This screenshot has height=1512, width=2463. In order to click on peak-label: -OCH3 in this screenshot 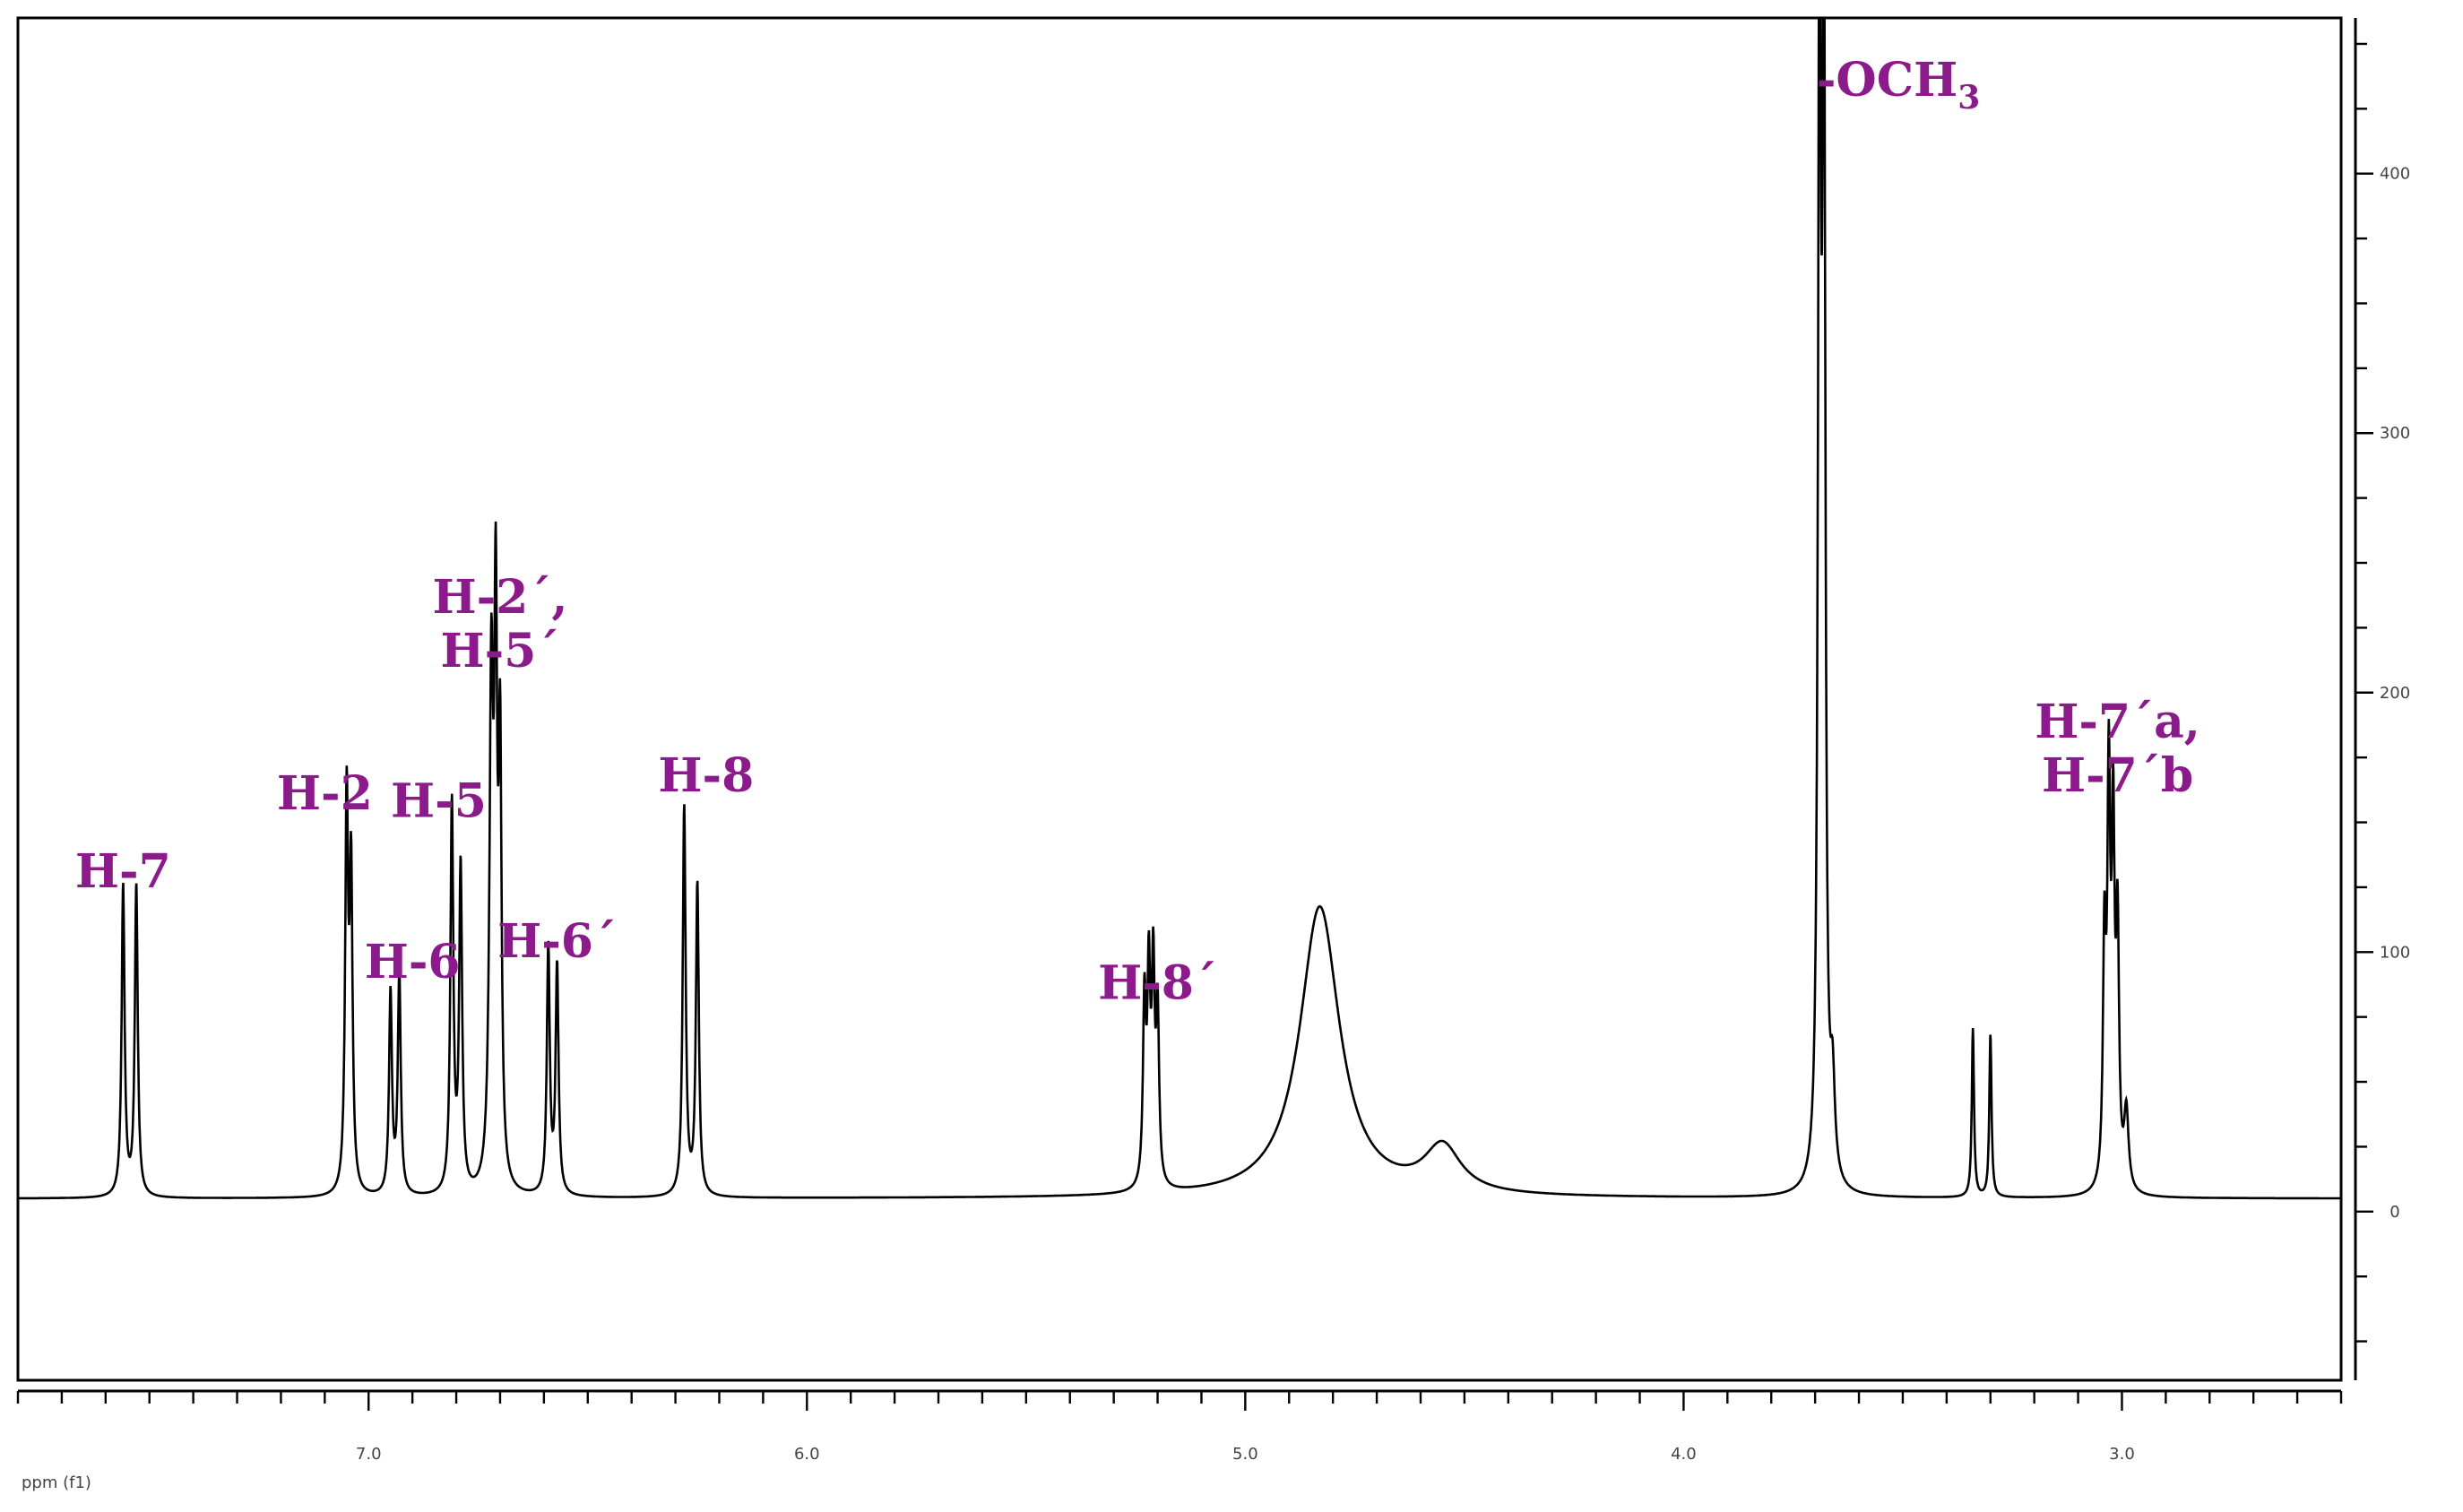, I will do `click(1898, 85)`.